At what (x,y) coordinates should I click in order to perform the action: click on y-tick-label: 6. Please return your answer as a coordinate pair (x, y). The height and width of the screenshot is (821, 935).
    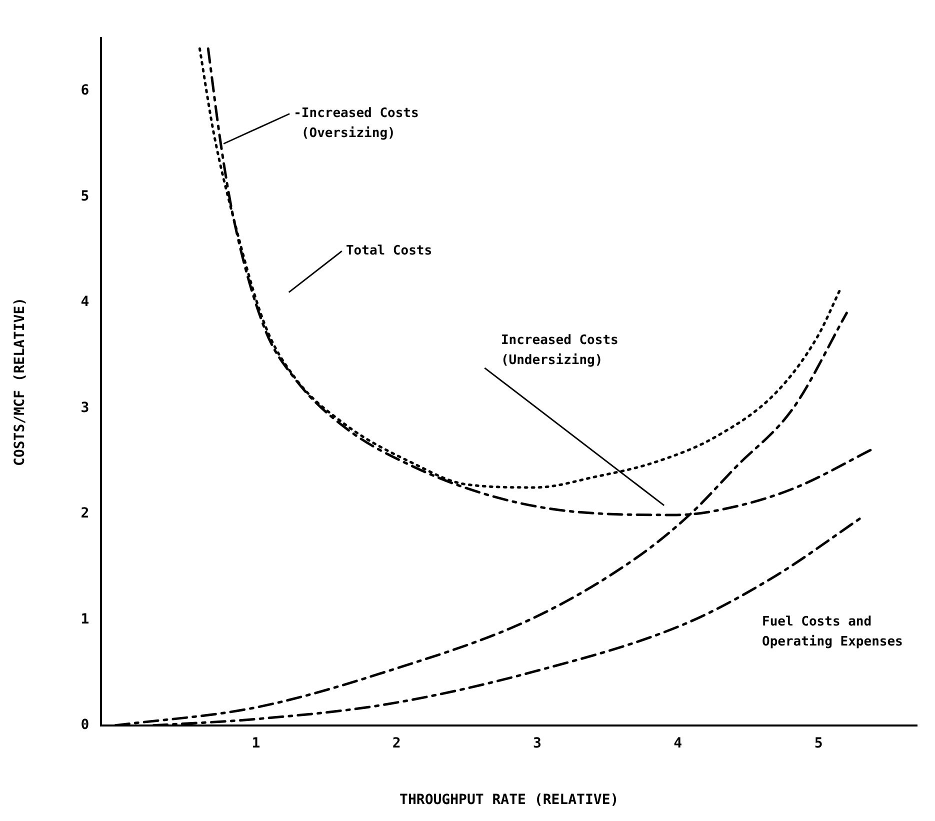
    Looking at the image, I should click on (85, 90).